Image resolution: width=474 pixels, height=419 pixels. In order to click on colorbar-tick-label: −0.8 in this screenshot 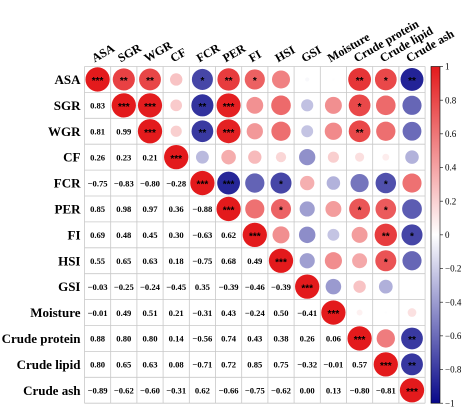, I will do `click(453, 370)`.